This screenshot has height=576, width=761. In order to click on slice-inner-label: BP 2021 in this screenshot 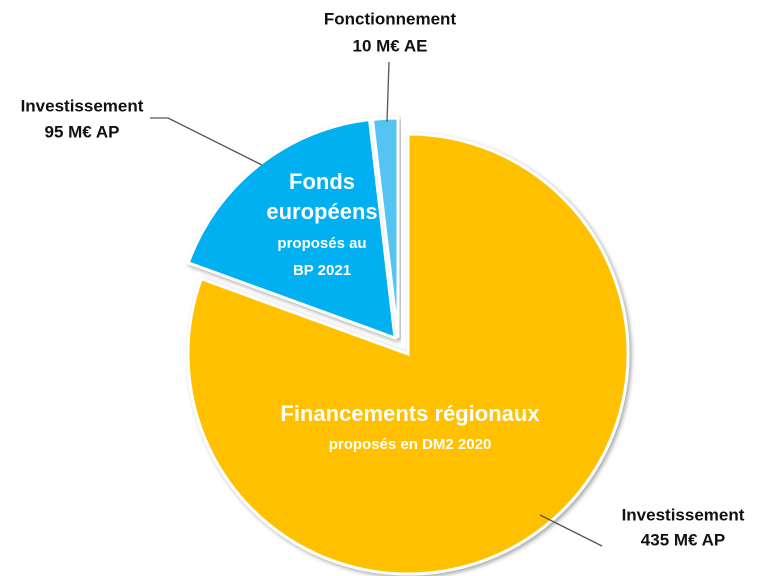, I will do `click(322, 270)`.